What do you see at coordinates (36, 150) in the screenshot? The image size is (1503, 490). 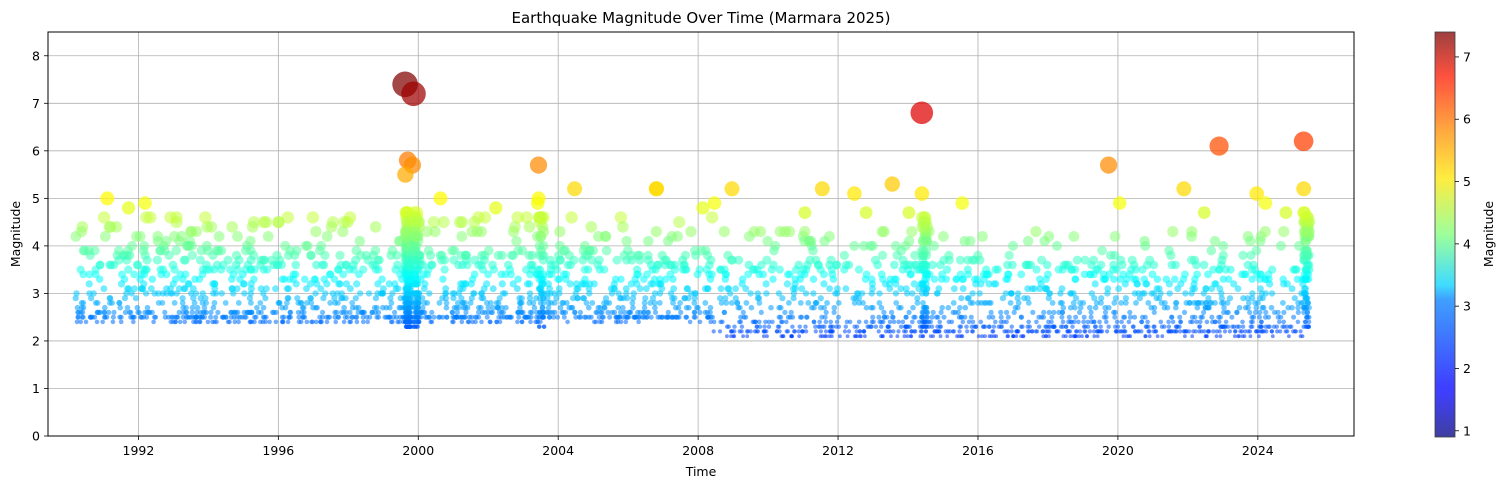 I see `y-tick-label: 6` at bounding box center [36, 150].